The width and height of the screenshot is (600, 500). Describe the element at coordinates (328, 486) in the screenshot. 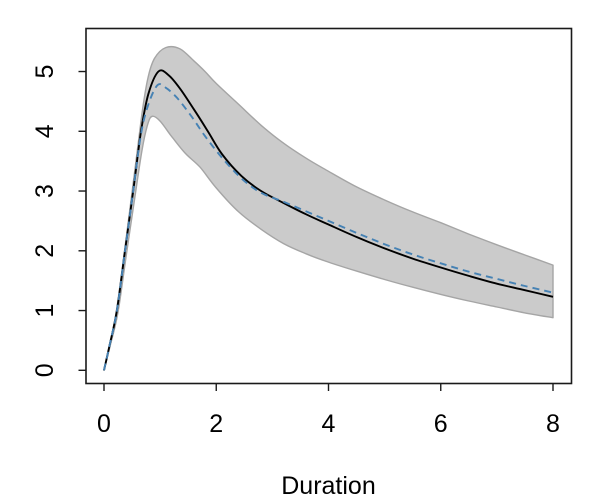

I see `x-axis-title: Duration` at that location.